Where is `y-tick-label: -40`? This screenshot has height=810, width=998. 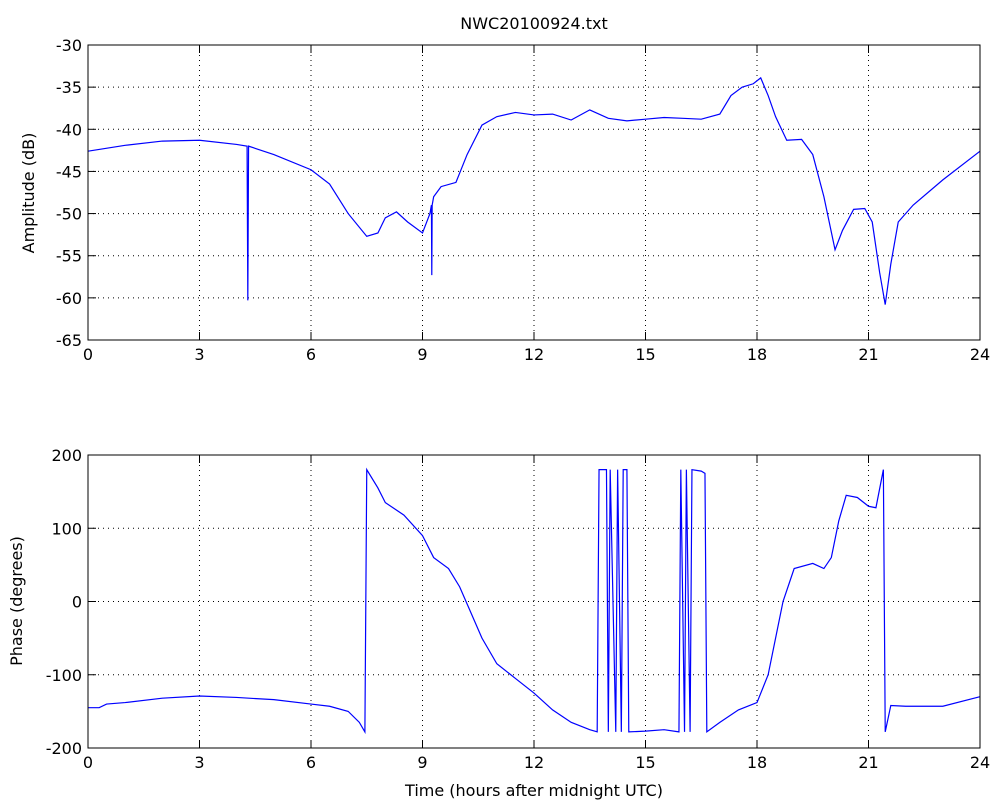 y-tick-label: -40 is located at coordinates (69, 129).